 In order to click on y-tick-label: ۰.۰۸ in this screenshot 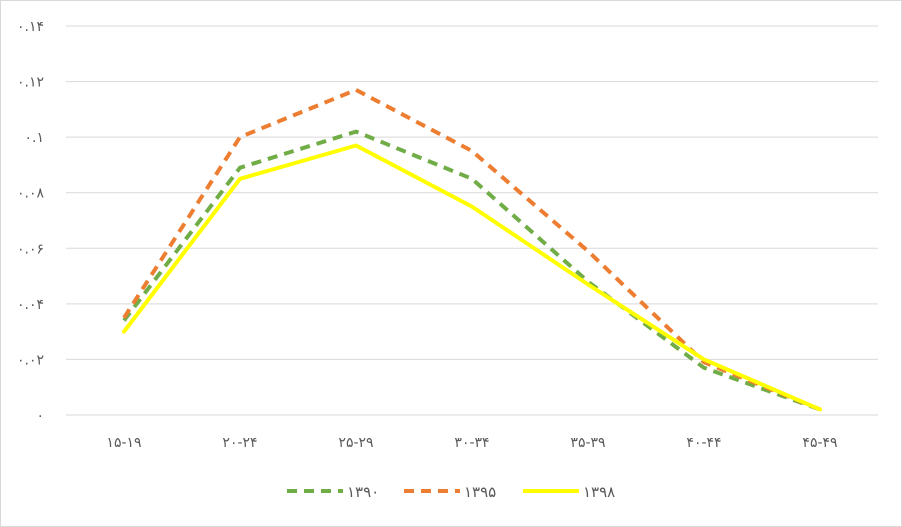, I will do `click(30, 194)`.